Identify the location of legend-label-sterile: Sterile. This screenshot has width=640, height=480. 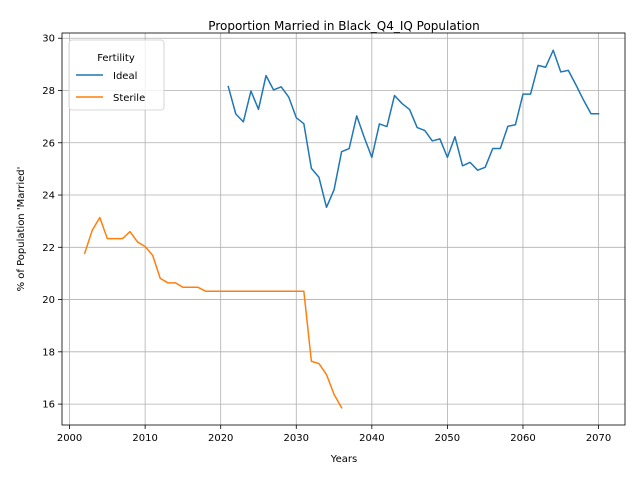
(129, 98).